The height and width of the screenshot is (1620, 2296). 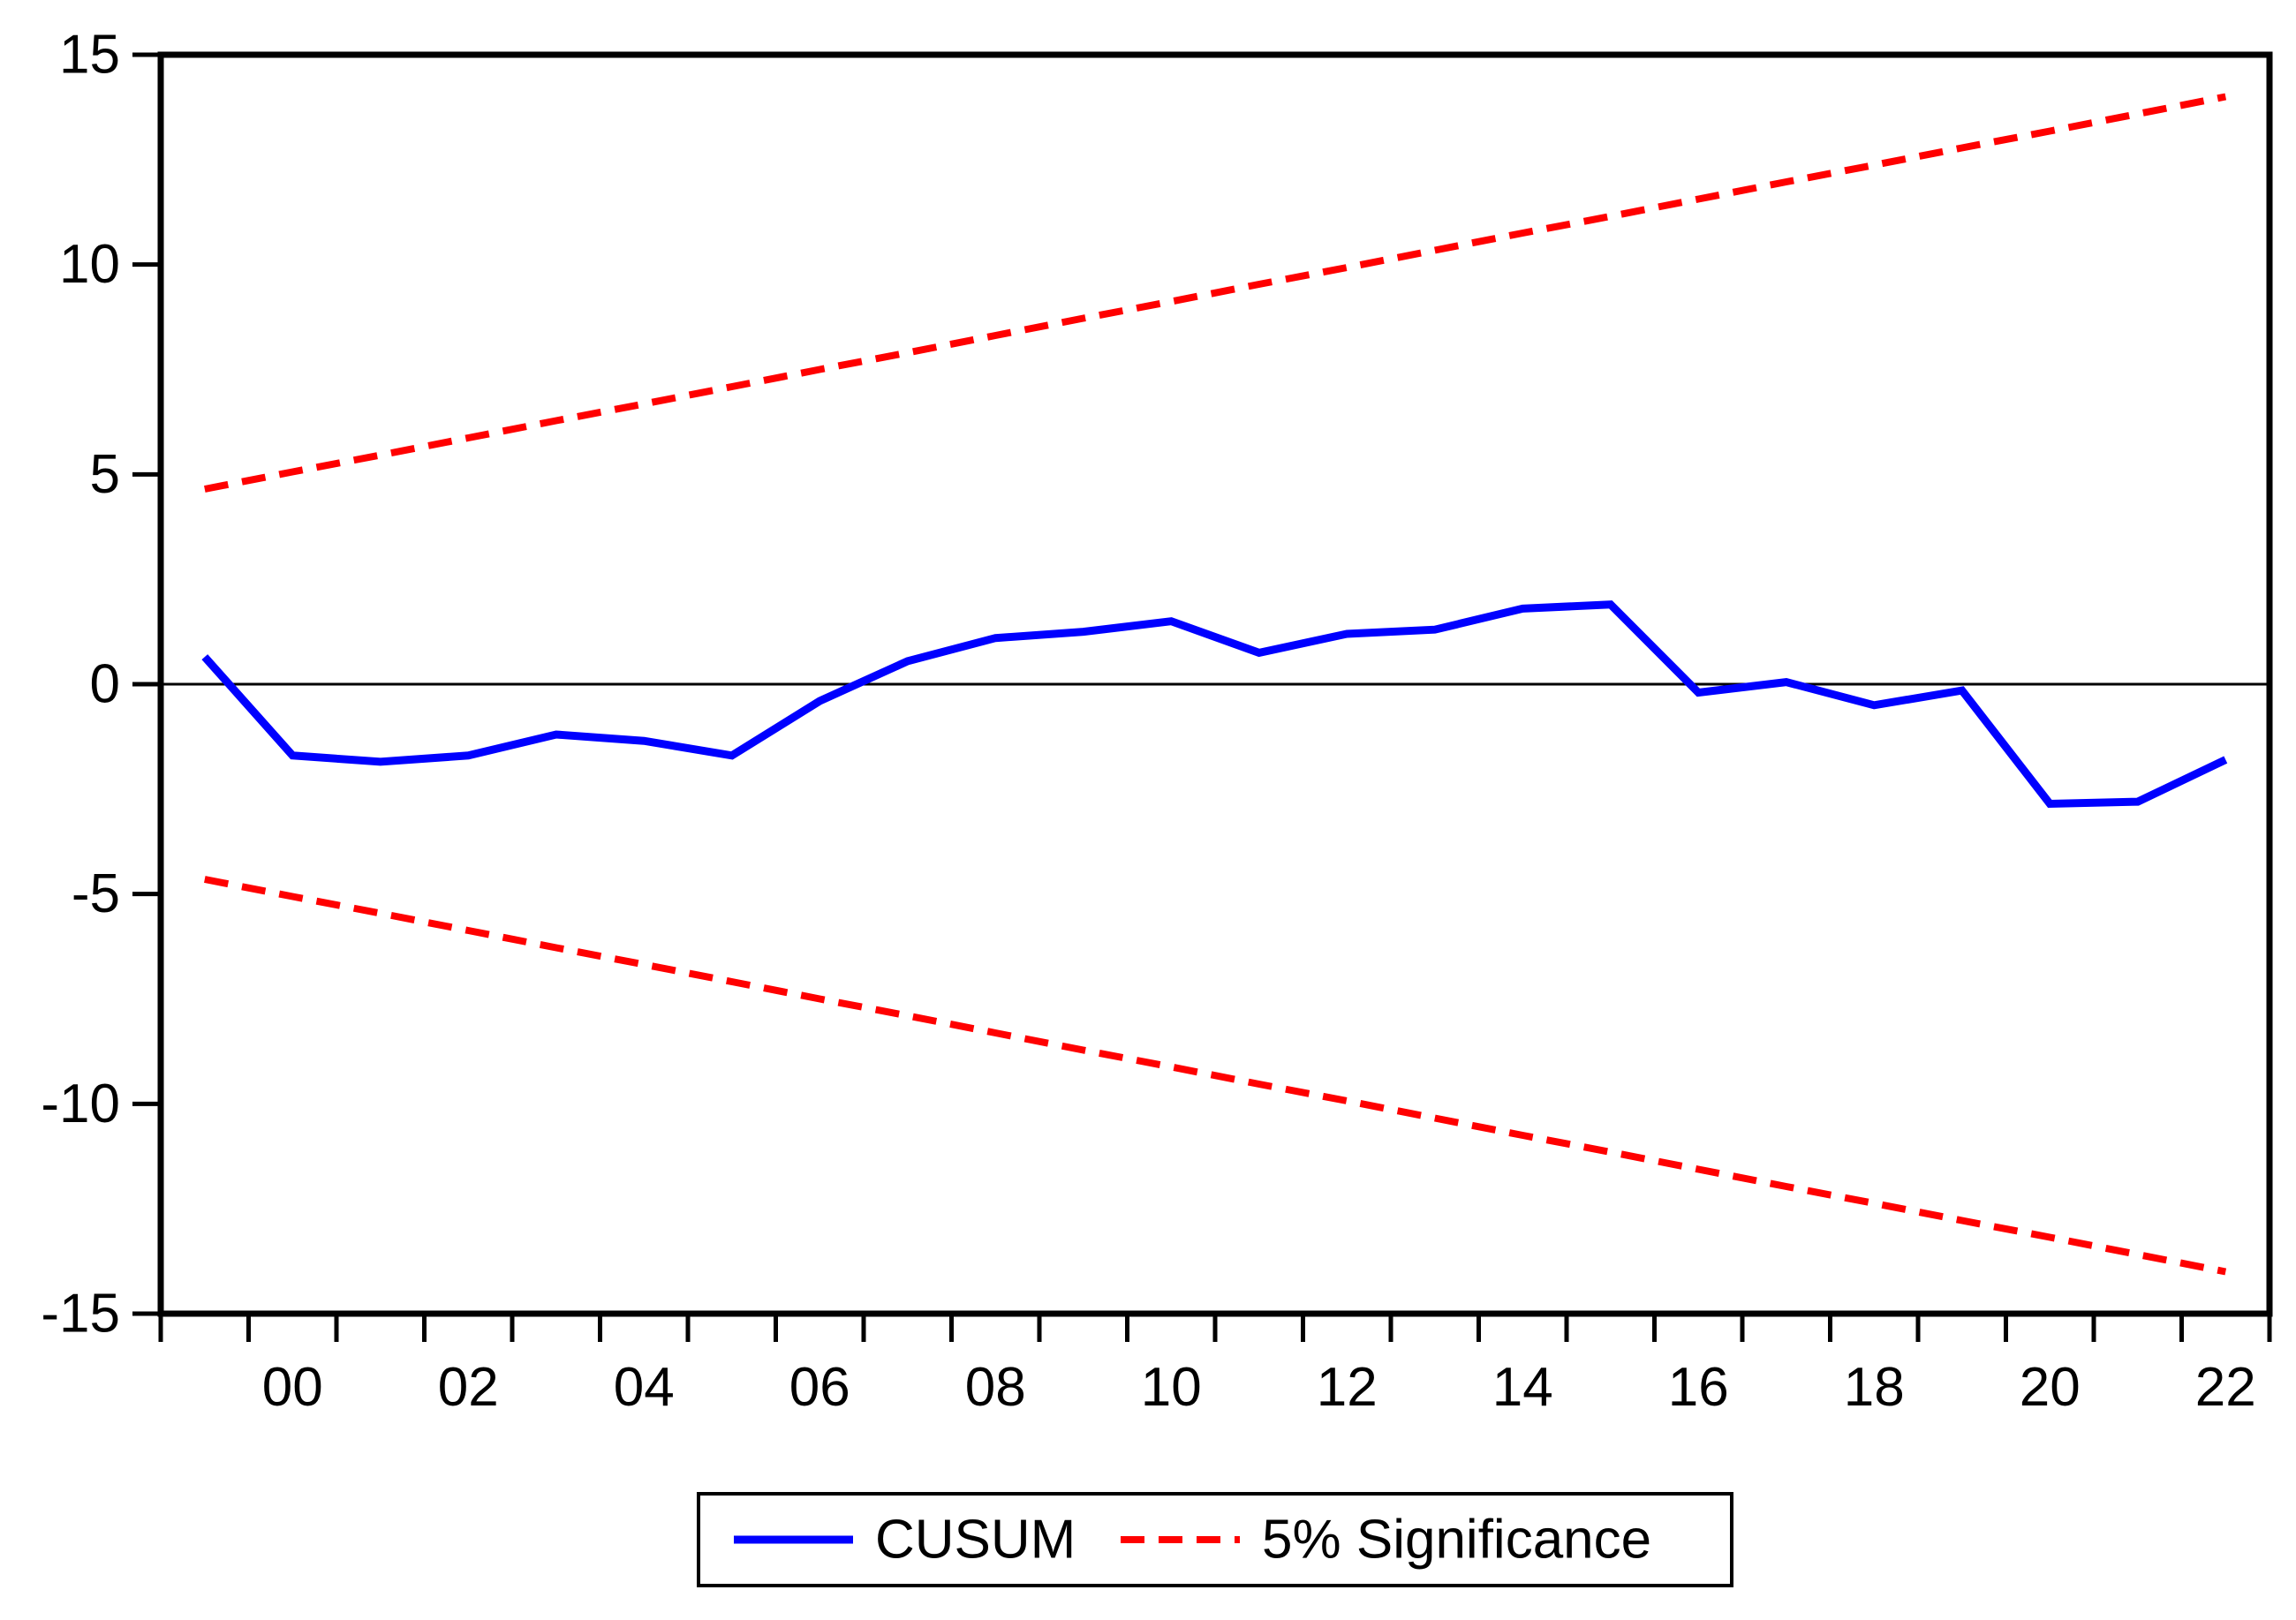 I want to click on y-axis-tick-label: -10, so click(x=80, y=1104).